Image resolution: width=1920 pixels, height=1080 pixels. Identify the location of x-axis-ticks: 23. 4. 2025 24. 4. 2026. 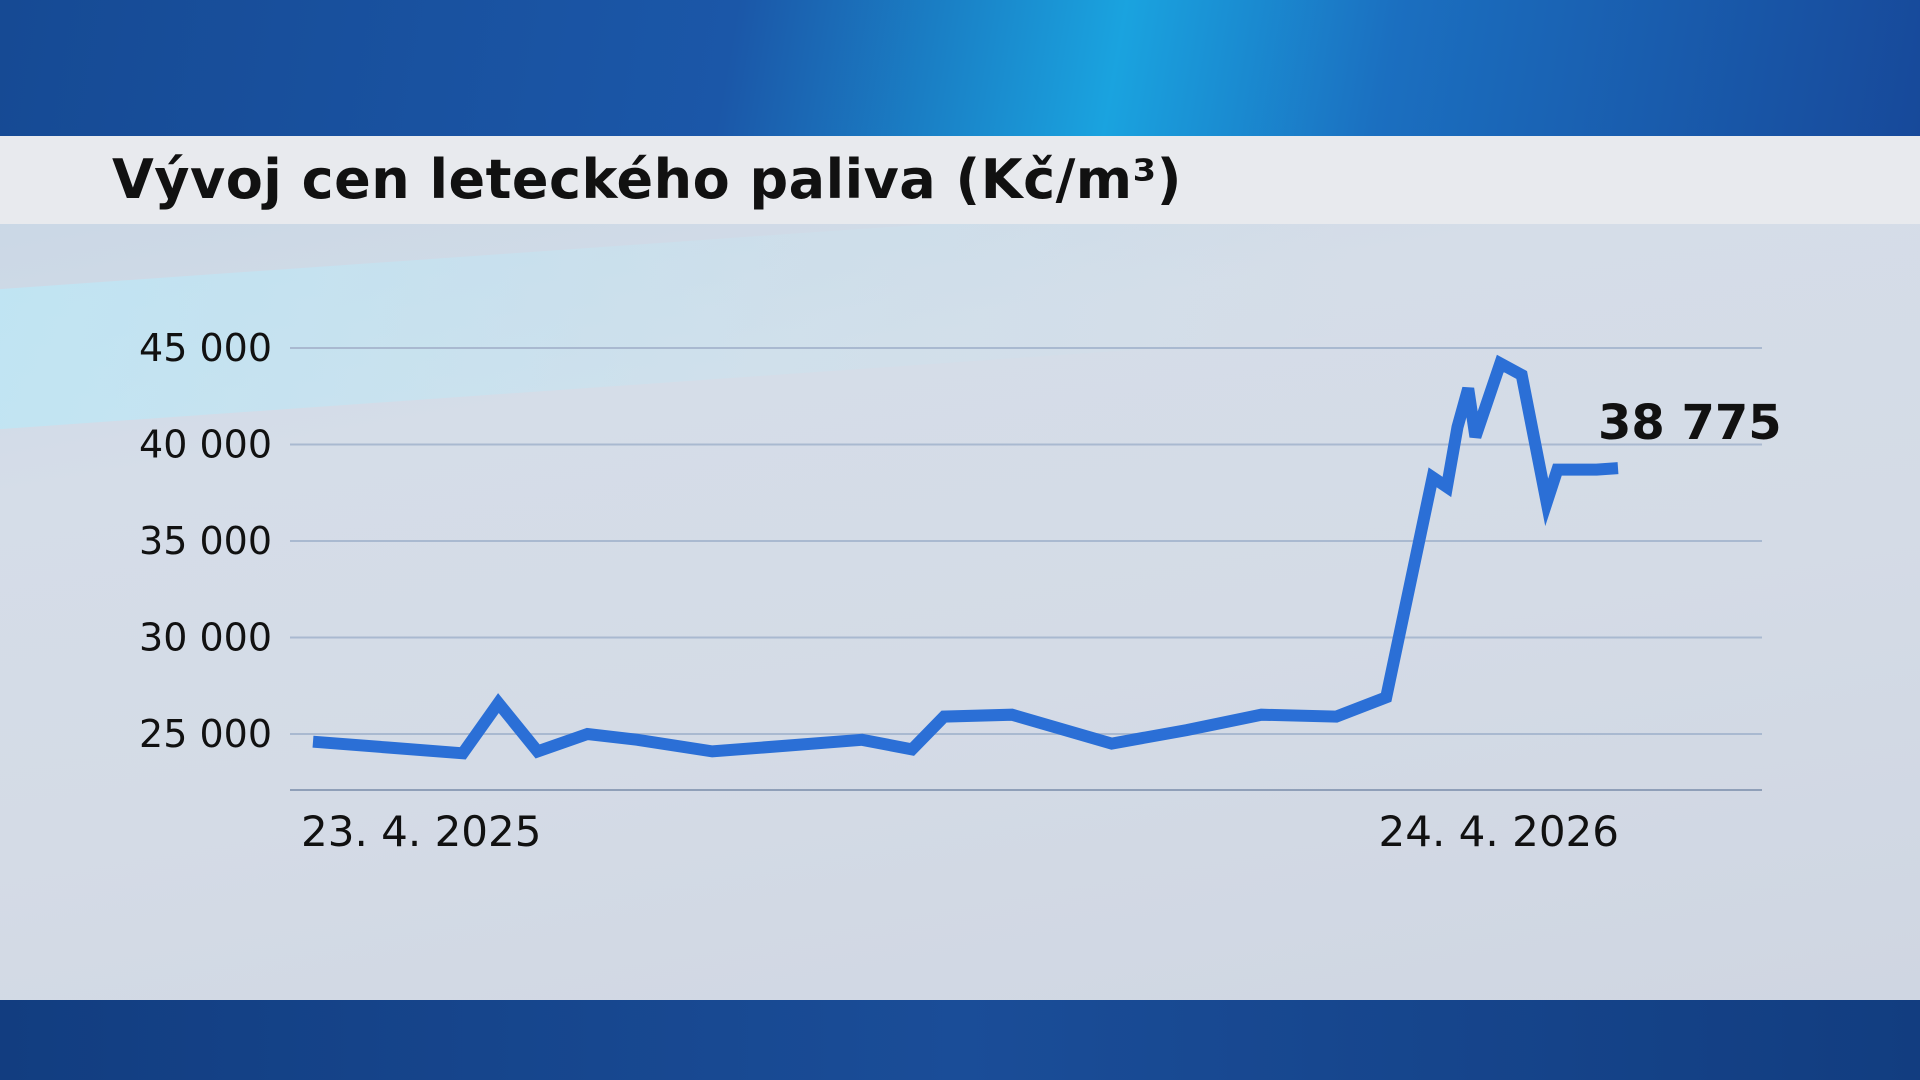
(960, 831).